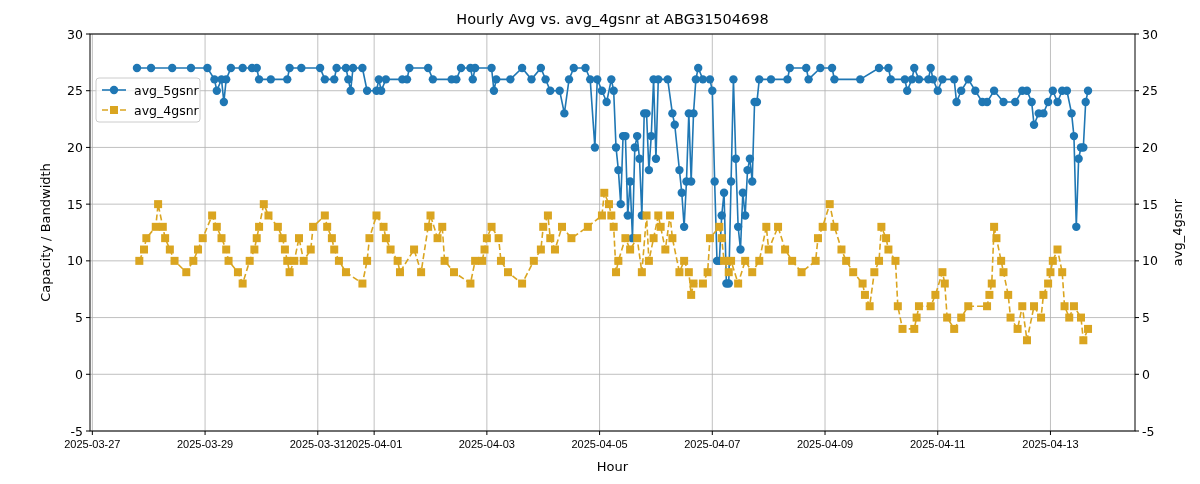  What do you see at coordinates (1177, 232) in the screenshot?
I see `y2-axis-title: avg_4gsnr` at bounding box center [1177, 232].